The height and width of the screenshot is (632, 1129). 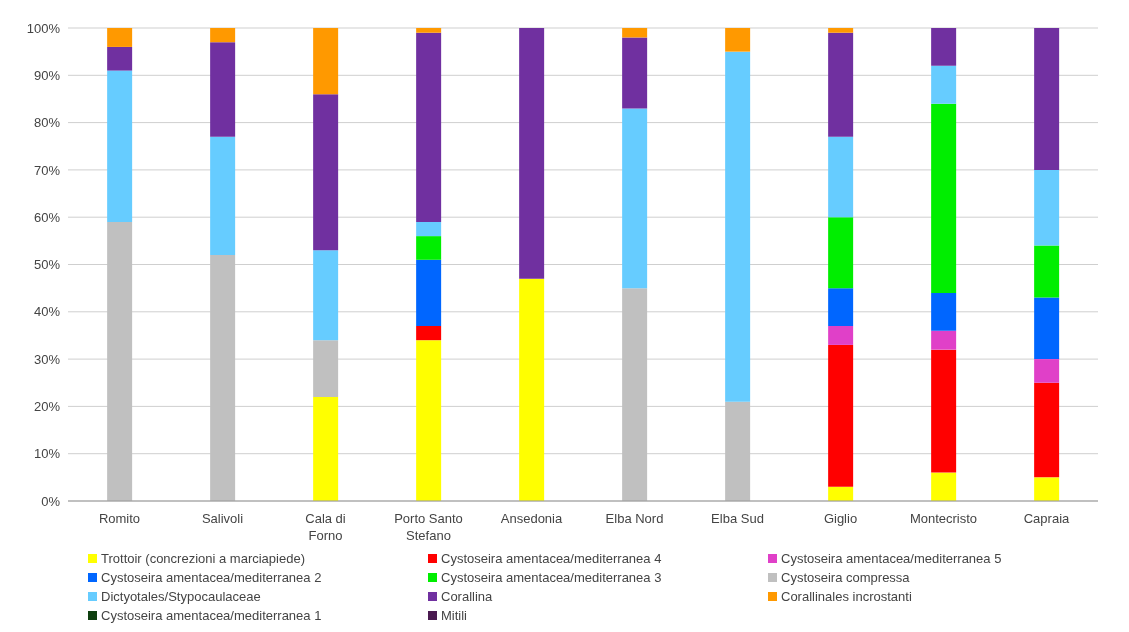 I want to click on x-tick-label: Cala di Forno, so click(x=325, y=527).